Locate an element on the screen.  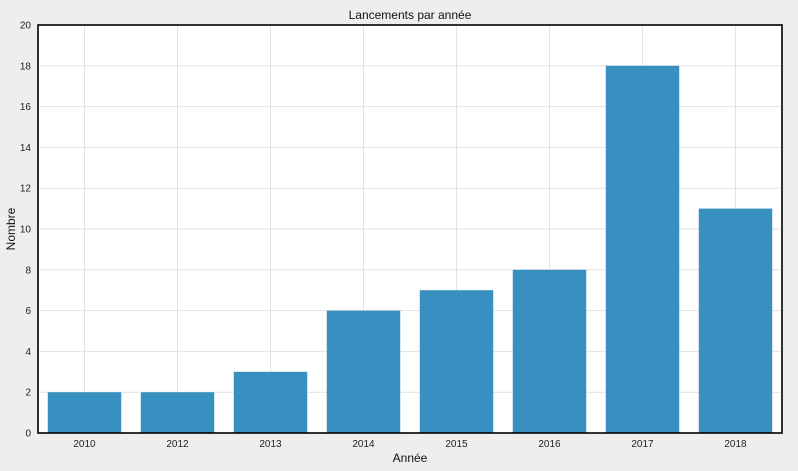
x-tick-label: 2013 is located at coordinates (270, 444).